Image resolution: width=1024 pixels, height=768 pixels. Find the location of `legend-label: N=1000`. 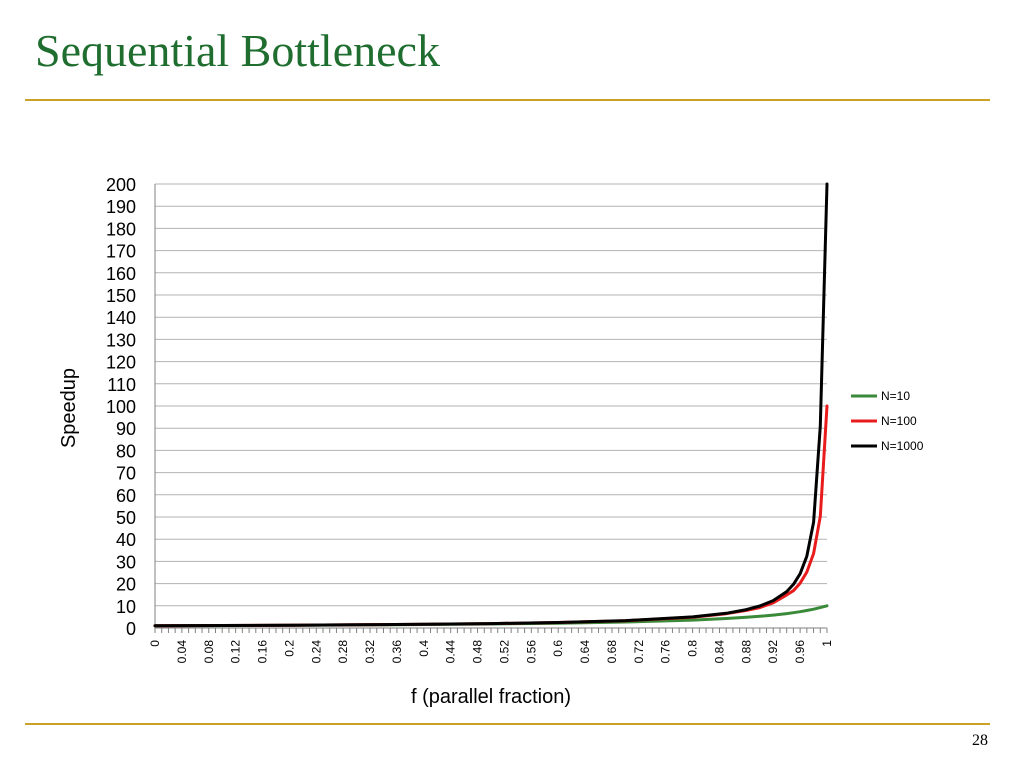

legend-label: N=1000 is located at coordinates (902, 446).